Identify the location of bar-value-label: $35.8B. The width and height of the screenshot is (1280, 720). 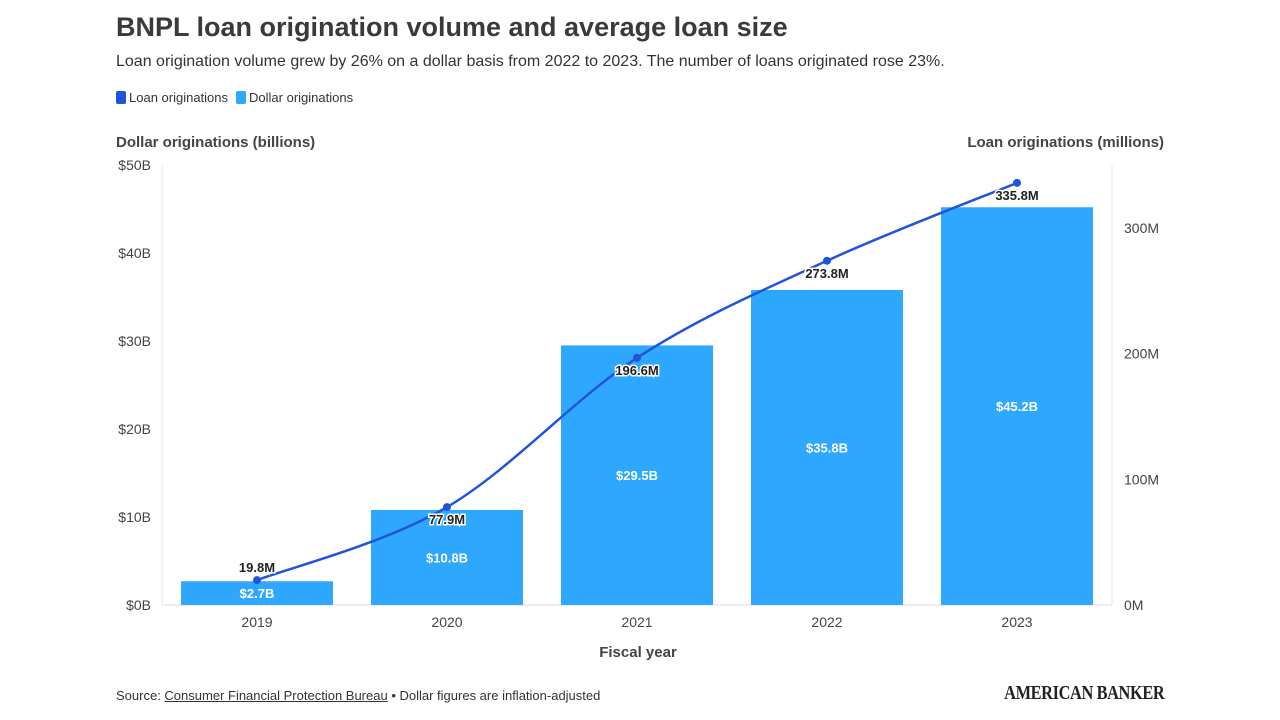
(827, 447).